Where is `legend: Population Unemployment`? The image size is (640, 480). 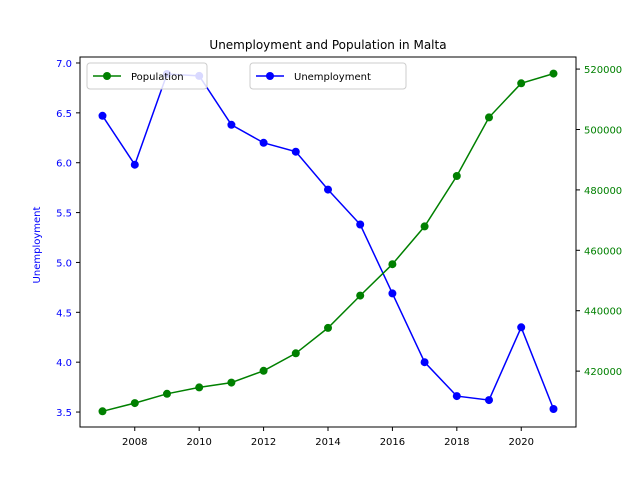
legend: Population Unemployment is located at coordinates (246, 76).